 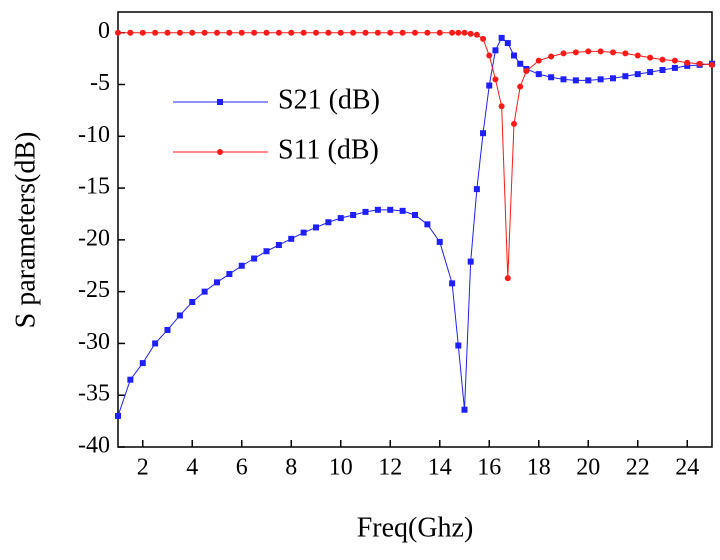 What do you see at coordinates (25, 230) in the screenshot?
I see `y-axis-label: S parameters(dB)` at bounding box center [25, 230].